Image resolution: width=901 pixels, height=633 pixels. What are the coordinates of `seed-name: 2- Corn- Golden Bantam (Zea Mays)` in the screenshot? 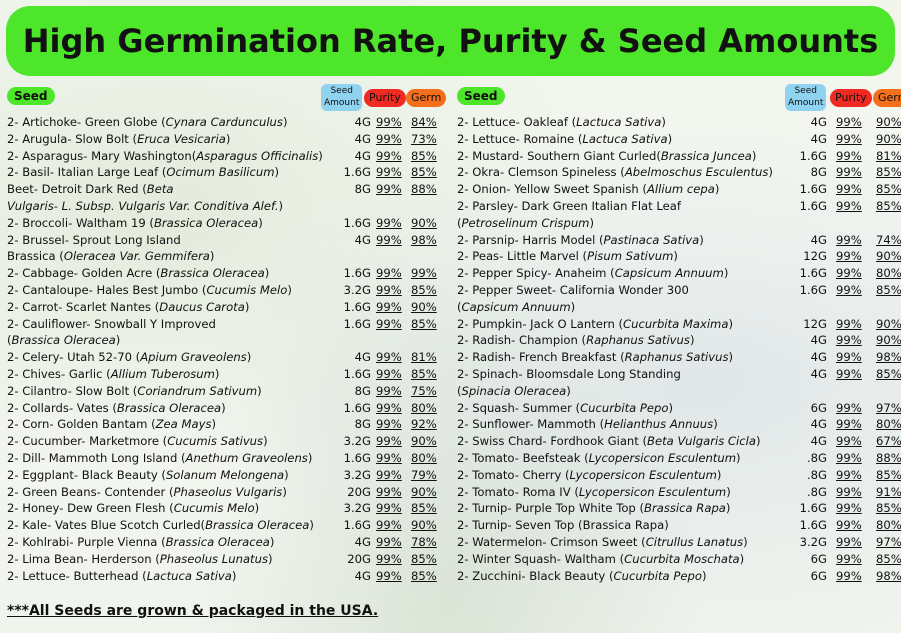 It's located at (111, 424).